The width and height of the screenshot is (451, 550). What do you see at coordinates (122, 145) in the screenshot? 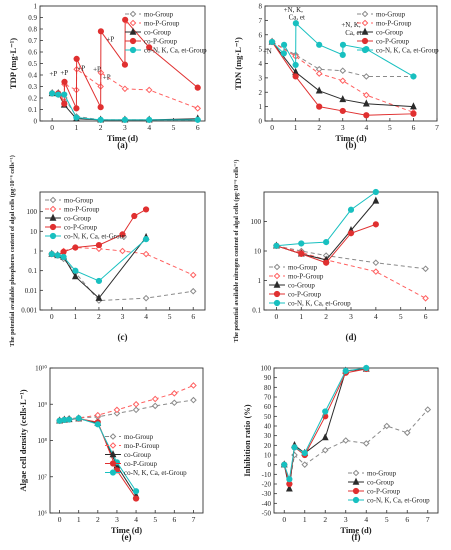
I see `panel-label: (a)` at bounding box center [122, 145].